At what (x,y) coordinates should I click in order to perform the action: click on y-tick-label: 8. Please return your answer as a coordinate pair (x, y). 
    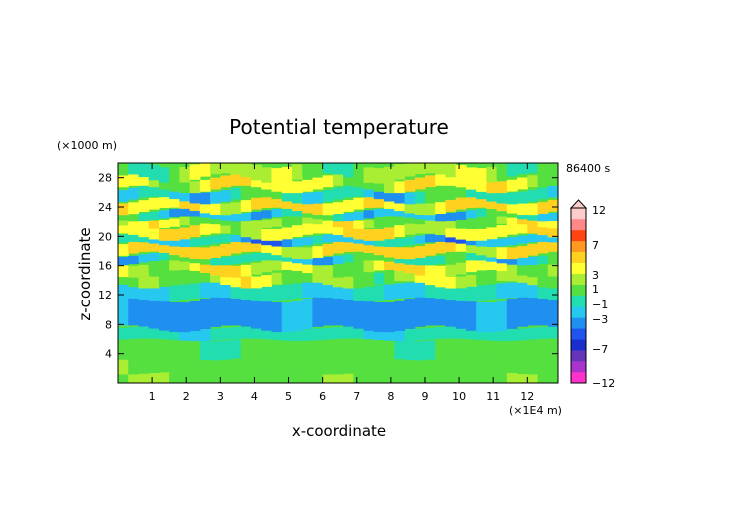
    Looking at the image, I should click on (108, 324).